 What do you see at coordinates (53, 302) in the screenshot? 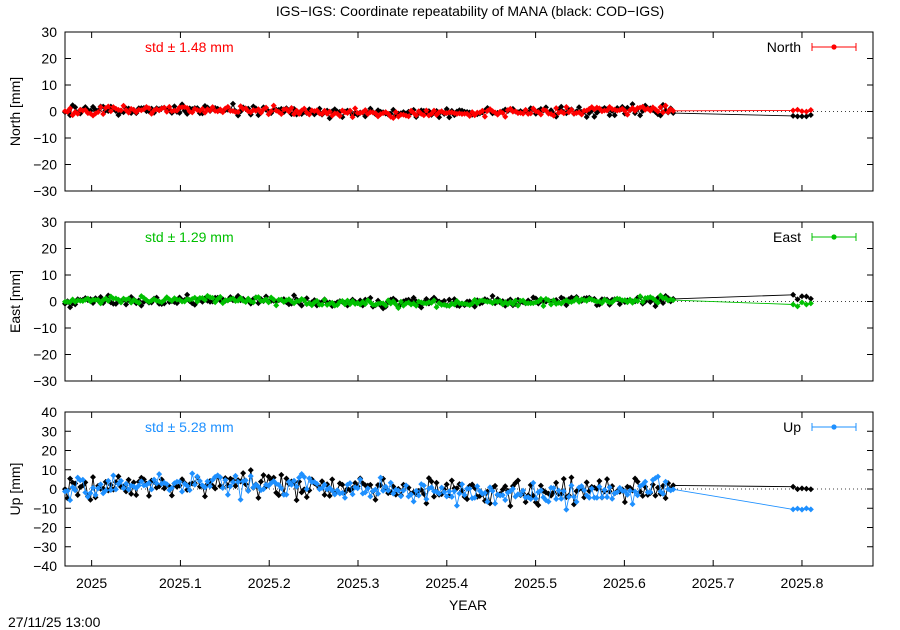
I see `y-tick-label: 0` at bounding box center [53, 302].